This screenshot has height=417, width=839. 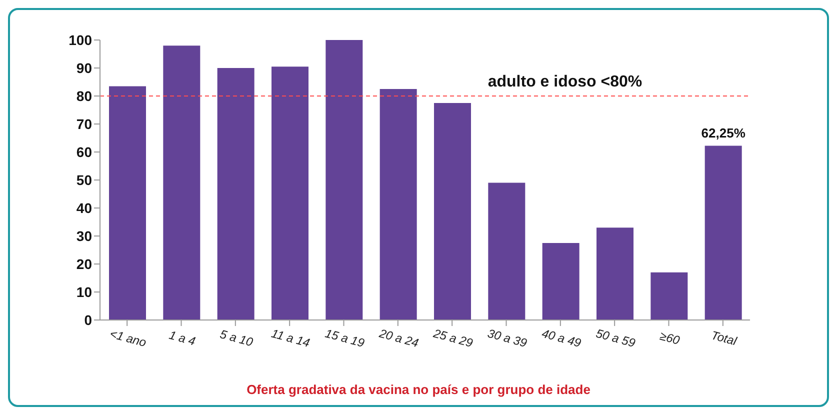 I want to click on x-tick-label: 50 a 59, so click(x=616, y=338).